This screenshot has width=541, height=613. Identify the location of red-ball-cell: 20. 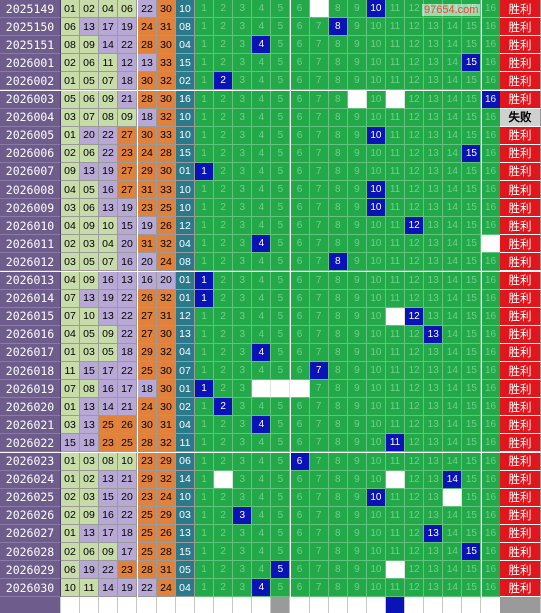
(89, 135).